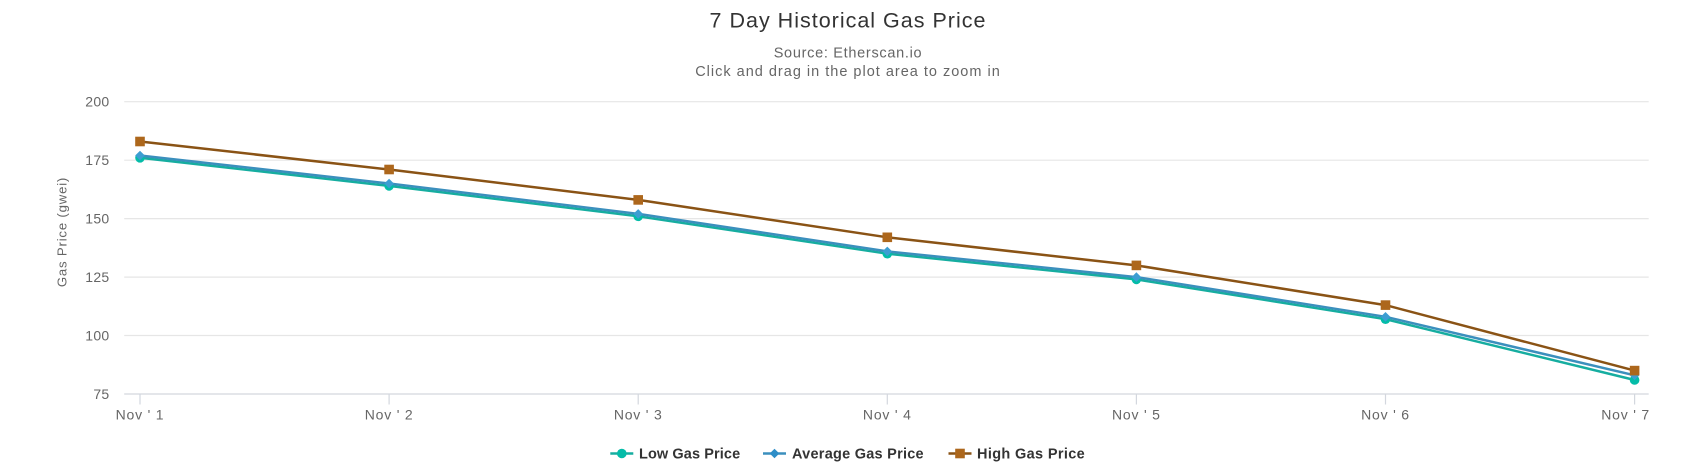  I want to click on svg-text: Gas Price (gwei), so click(62, 232).